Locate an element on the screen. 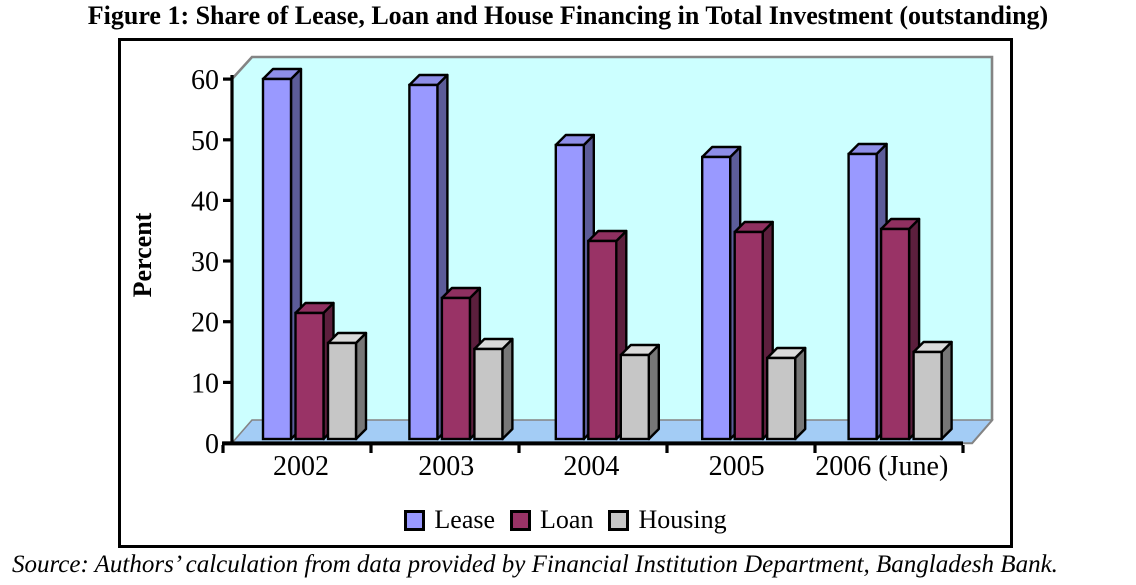  legend-item-lease: Lease is located at coordinates (449, 520).